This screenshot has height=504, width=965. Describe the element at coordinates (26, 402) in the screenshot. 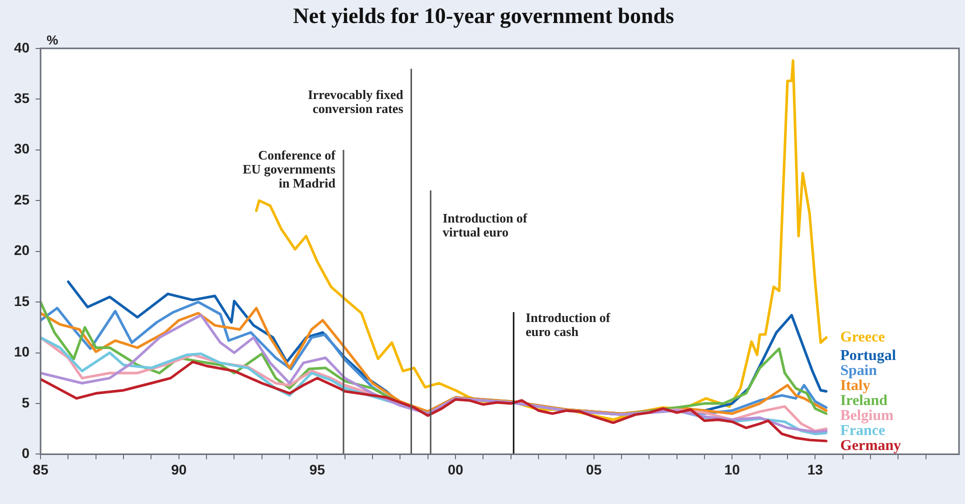

I see `y-tick-label: 5` at that location.